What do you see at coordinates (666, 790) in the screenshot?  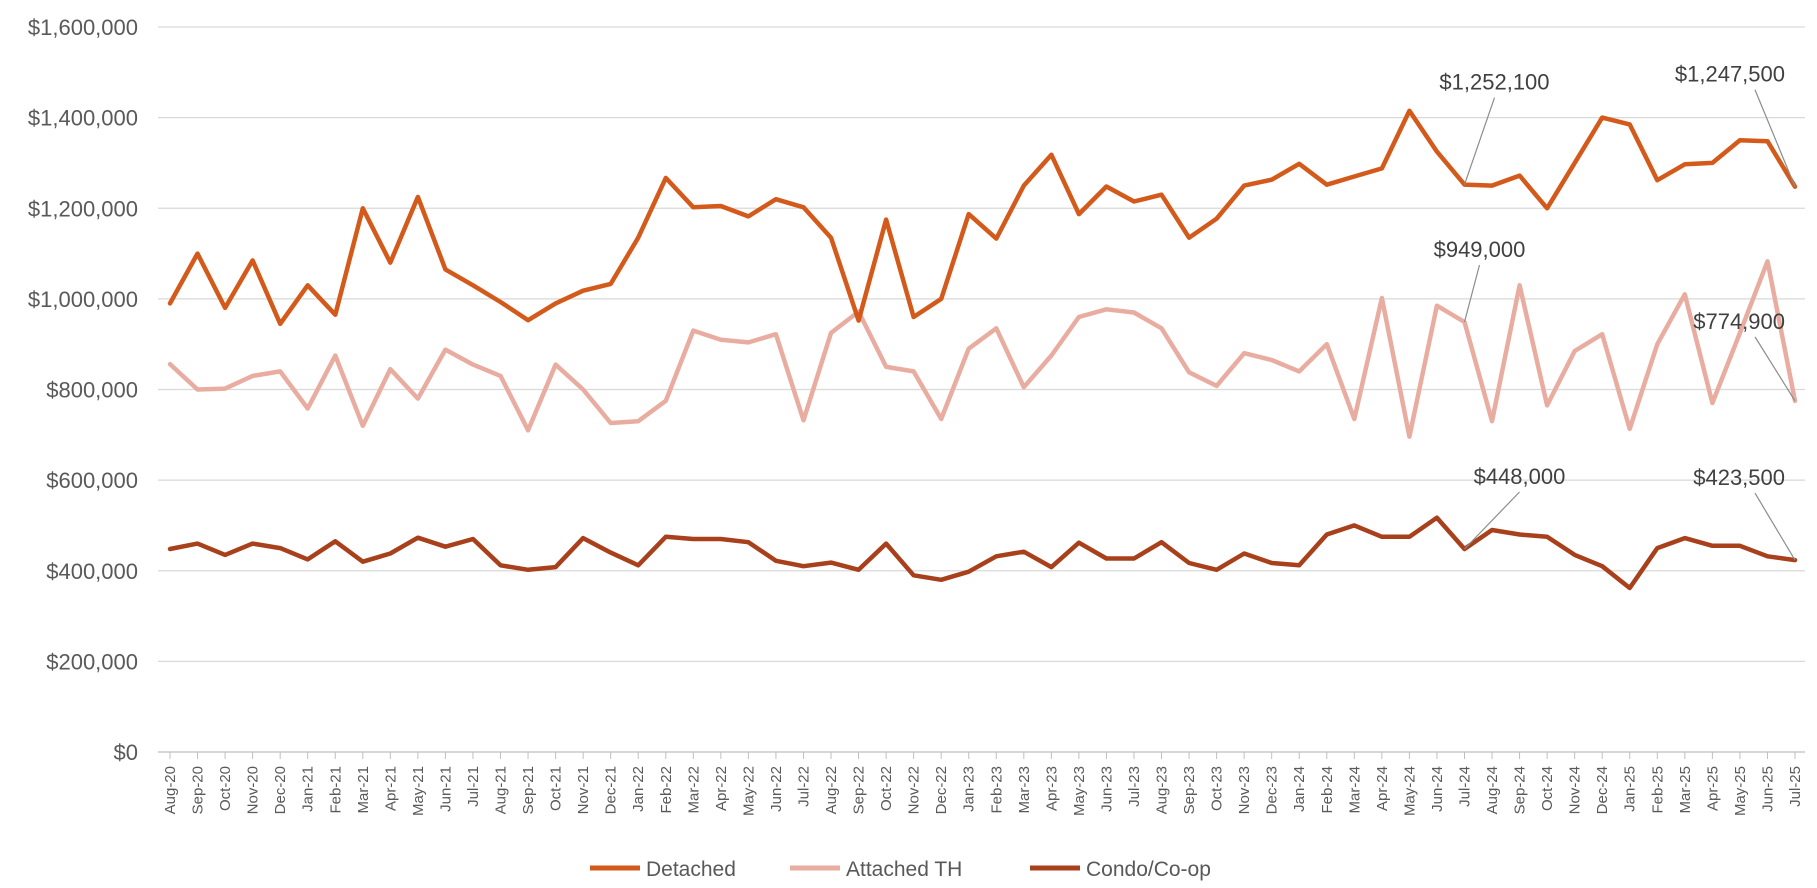 I see `x-tick-label: Feb-22` at bounding box center [666, 790].